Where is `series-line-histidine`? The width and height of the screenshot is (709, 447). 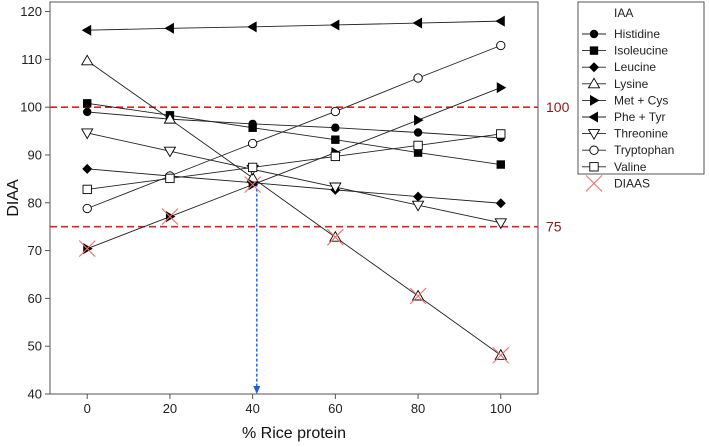
series-line-histidine is located at coordinates (294, 125).